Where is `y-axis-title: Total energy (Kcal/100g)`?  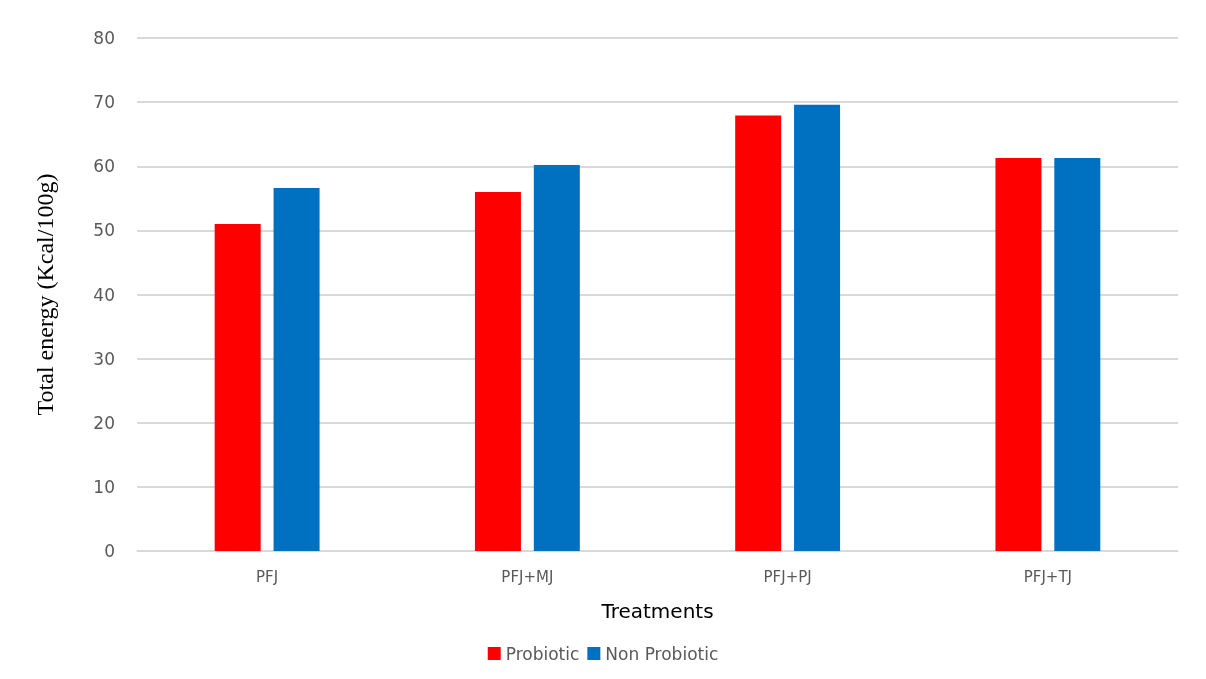
y-axis-title: Total energy (Kcal/100g) is located at coordinates (45, 294).